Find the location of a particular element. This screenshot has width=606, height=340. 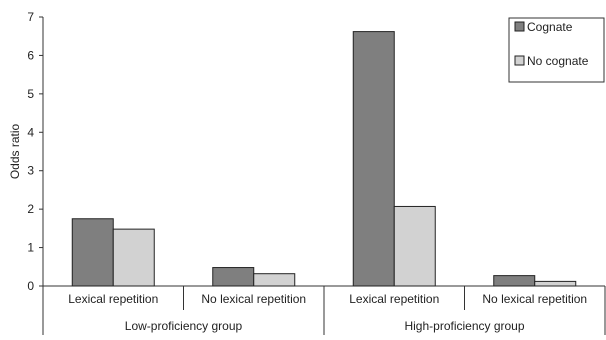

y-tick-label: 2 is located at coordinates (30, 209).